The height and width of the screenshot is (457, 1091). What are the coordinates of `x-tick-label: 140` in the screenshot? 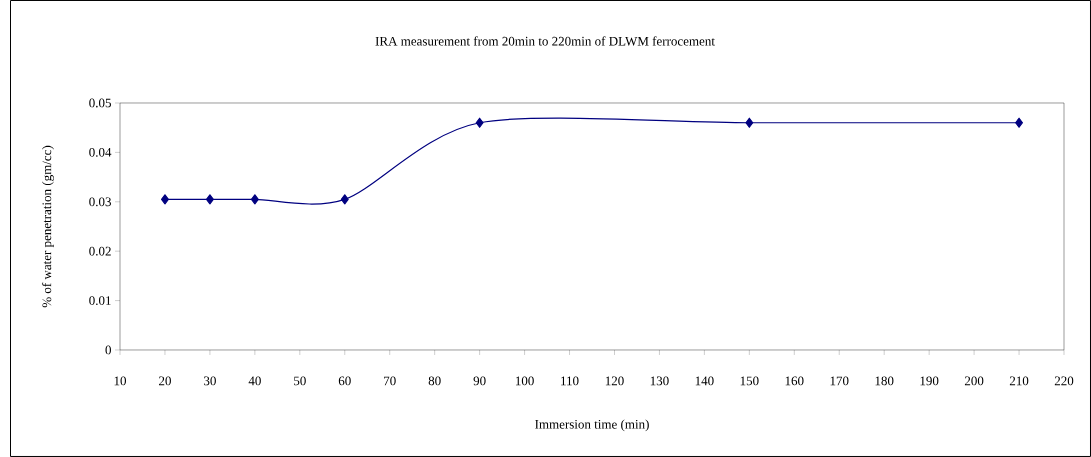 It's located at (704, 381).